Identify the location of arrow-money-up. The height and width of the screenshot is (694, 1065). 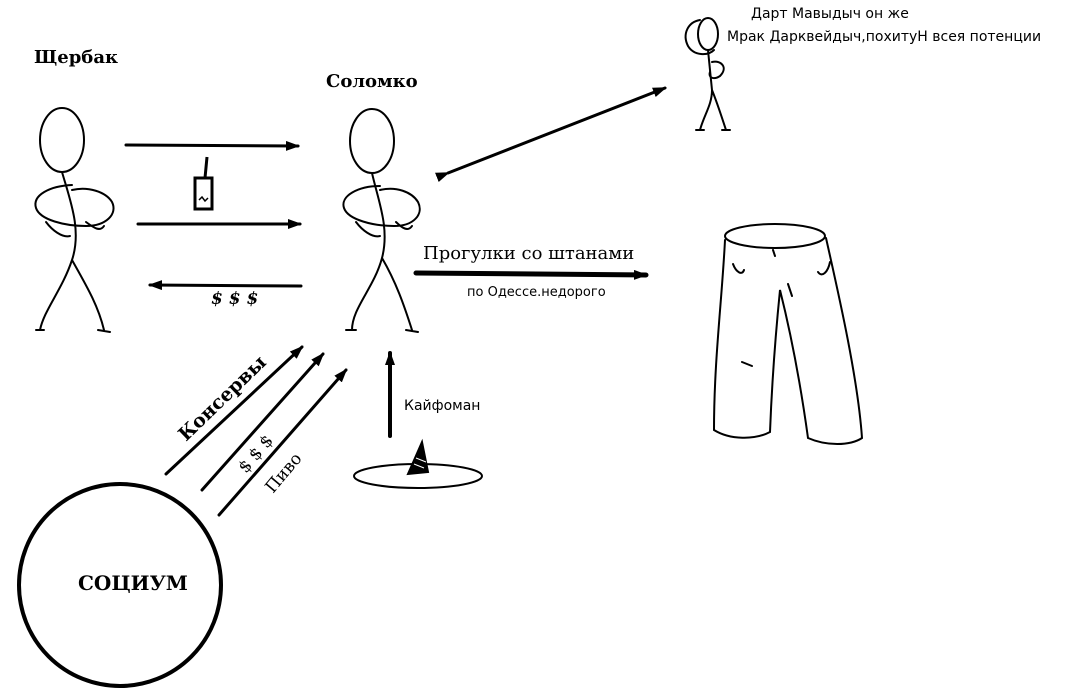
(262, 422).